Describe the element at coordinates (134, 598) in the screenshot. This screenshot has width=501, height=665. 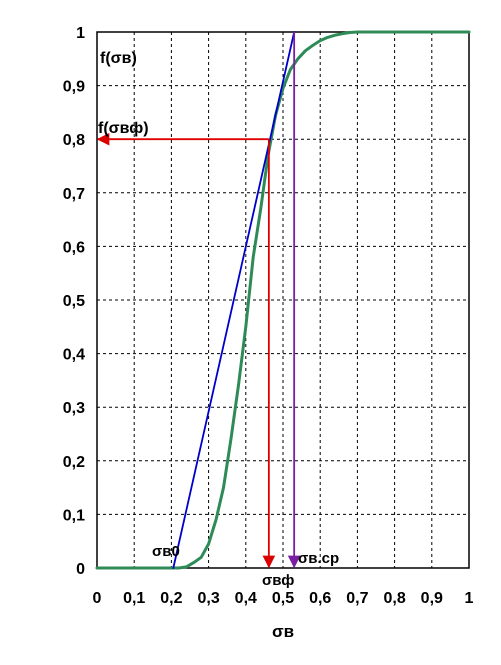
I see `x-tick-label: 0,1` at that location.